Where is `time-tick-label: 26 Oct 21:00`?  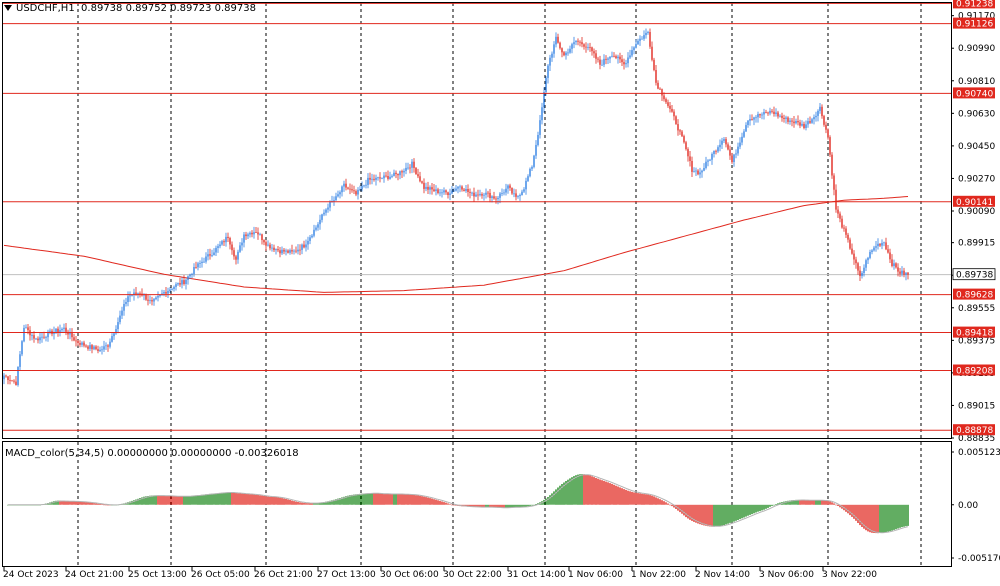
time-tick-label: 26 Oct 21:00 is located at coordinates (283, 575).